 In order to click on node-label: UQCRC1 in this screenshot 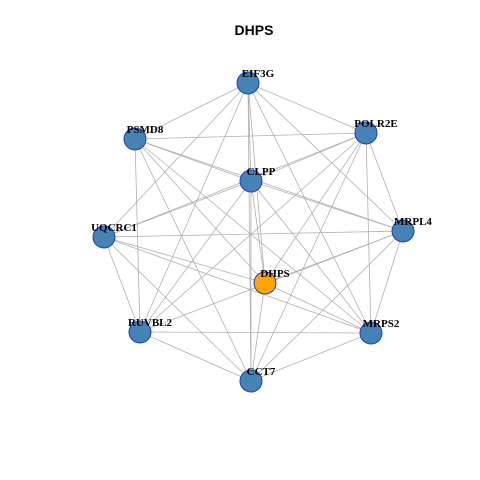, I will do `click(114, 228)`.